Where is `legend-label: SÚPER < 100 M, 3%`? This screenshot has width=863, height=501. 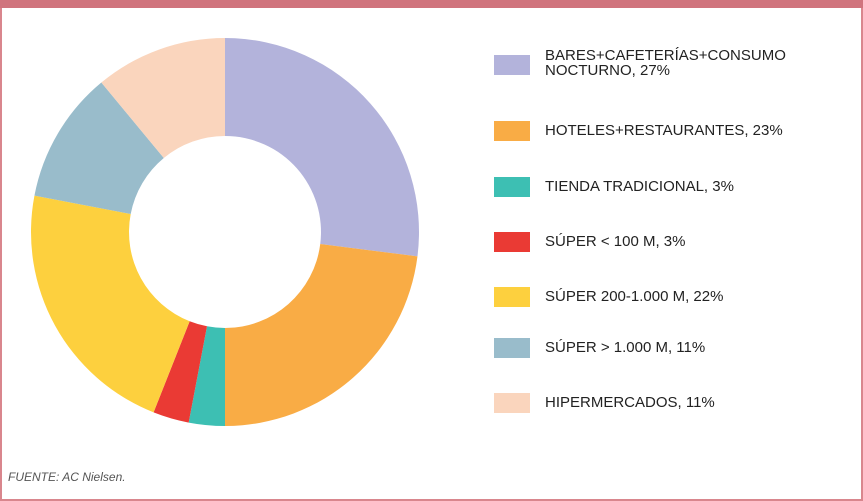 legend-label: SÚPER < 100 M, 3% is located at coordinates (615, 241).